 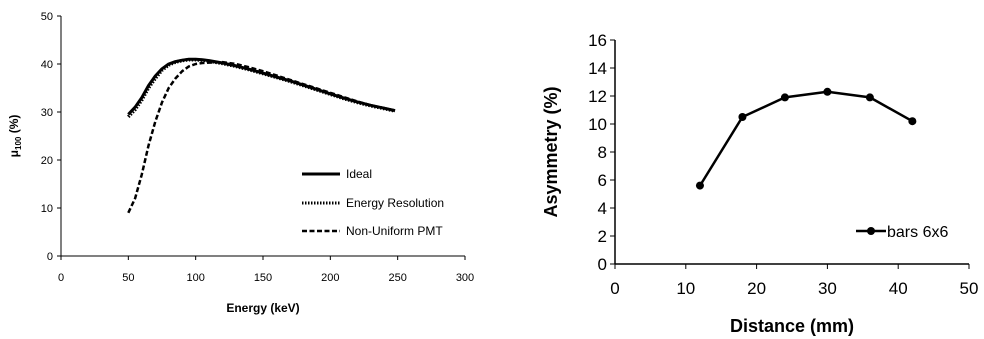 I want to click on left-y-label-main: μ, so click(x=14, y=153).